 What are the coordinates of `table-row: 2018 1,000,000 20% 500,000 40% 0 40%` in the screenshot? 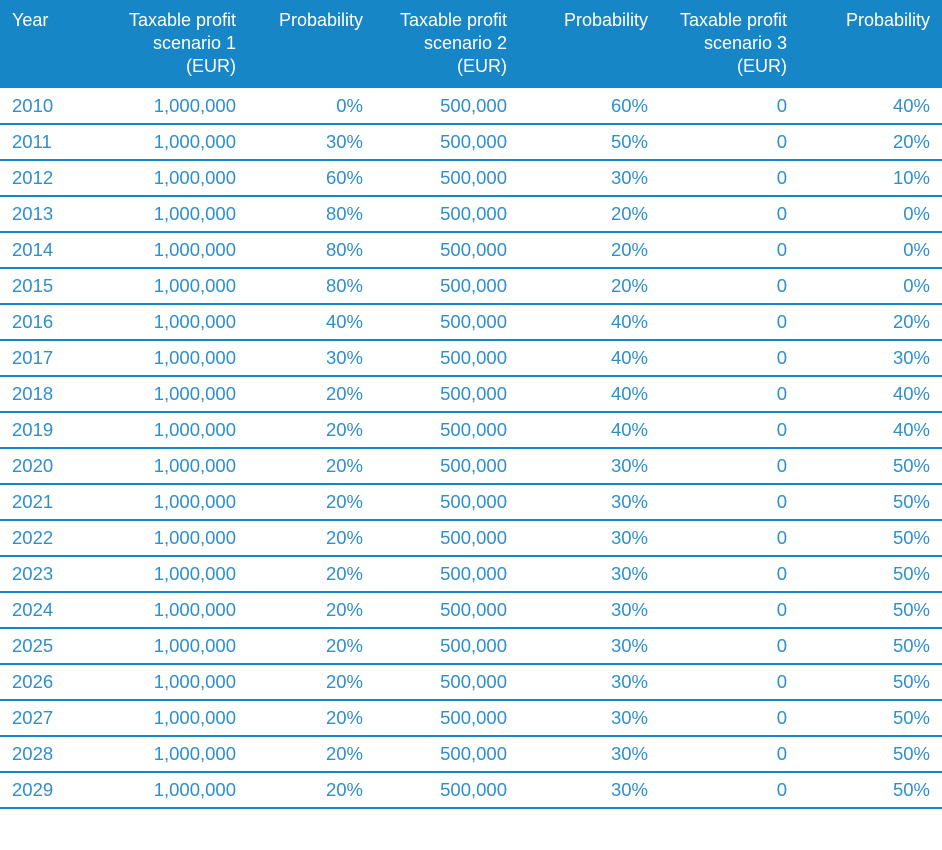 It's located at (471, 394).